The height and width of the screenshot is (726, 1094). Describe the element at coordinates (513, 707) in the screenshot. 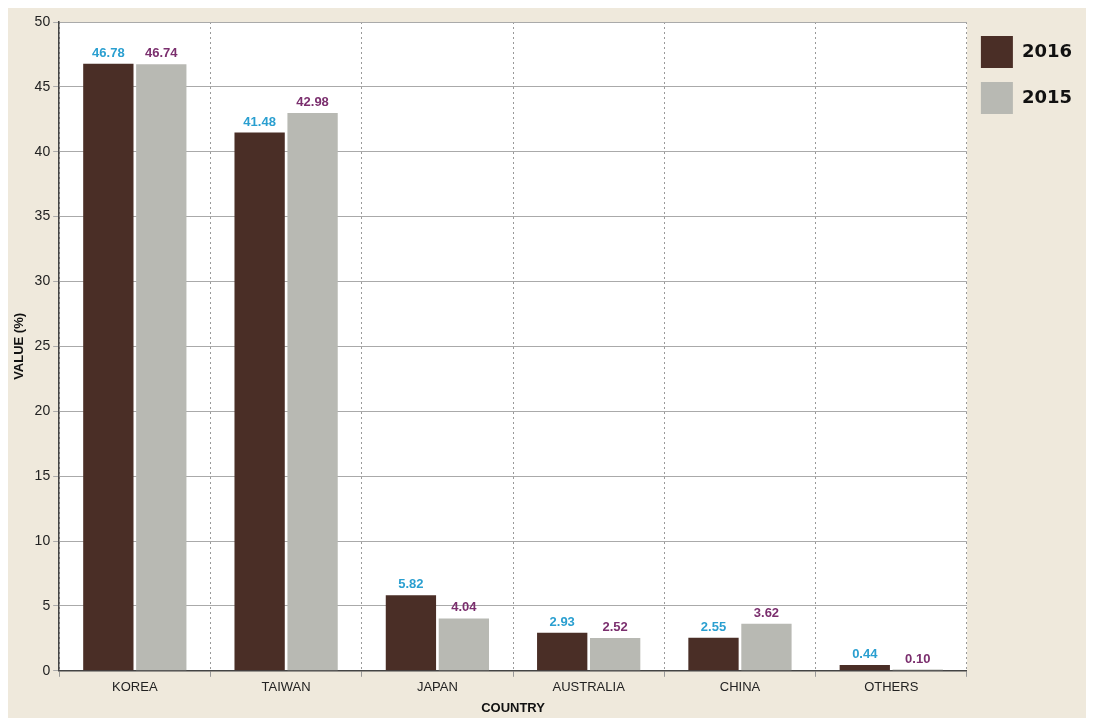

I see `x-axis-title: COUNTRY` at that location.